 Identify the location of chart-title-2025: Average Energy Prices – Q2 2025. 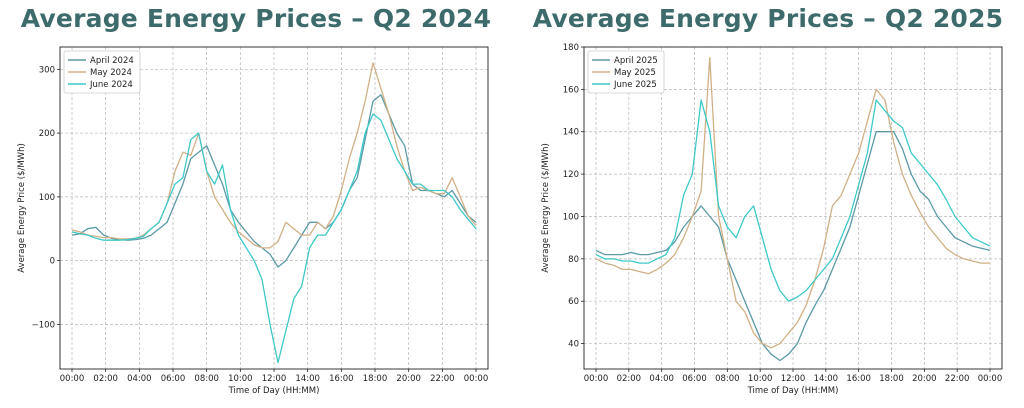
(768, 18).